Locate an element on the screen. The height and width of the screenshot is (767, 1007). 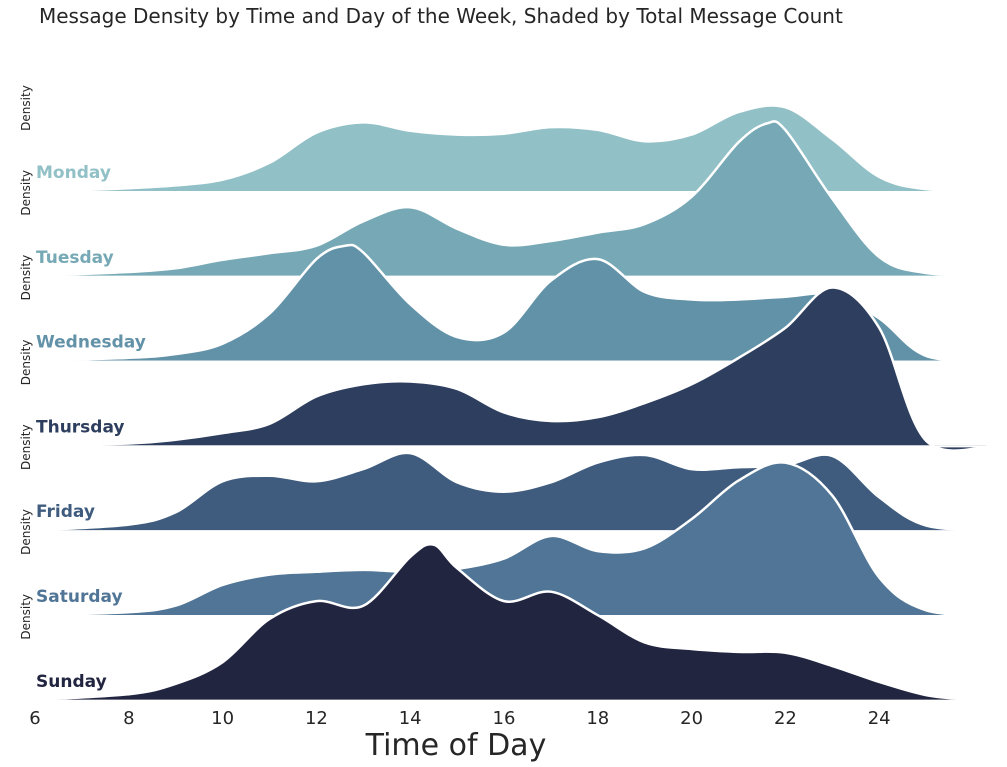
x-tick-label: 12 is located at coordinates (316, 718).